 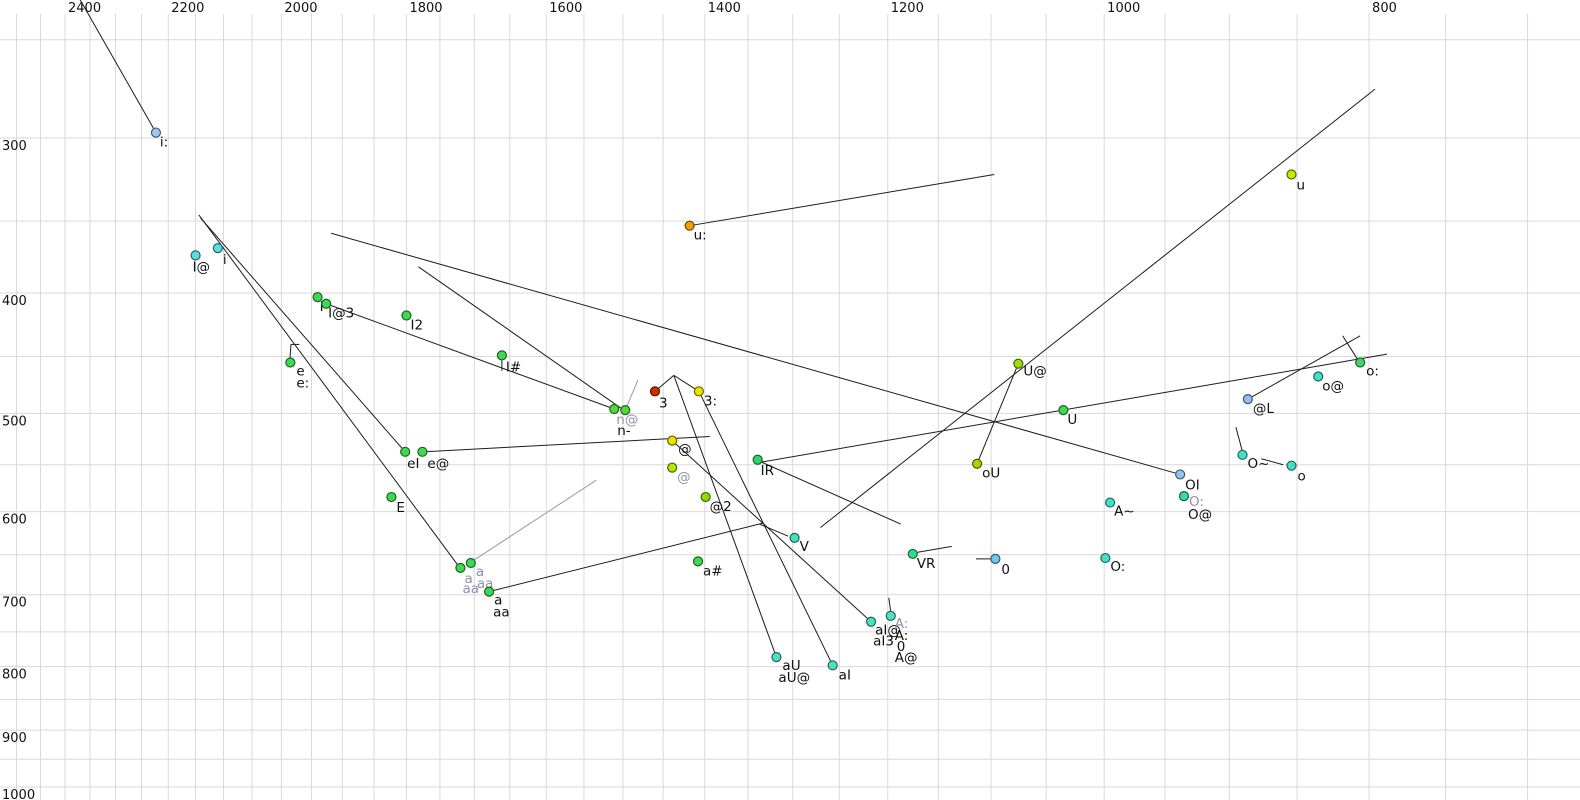 I want to click on vowel-point-3:: 3:, so click(x=705, y=398).